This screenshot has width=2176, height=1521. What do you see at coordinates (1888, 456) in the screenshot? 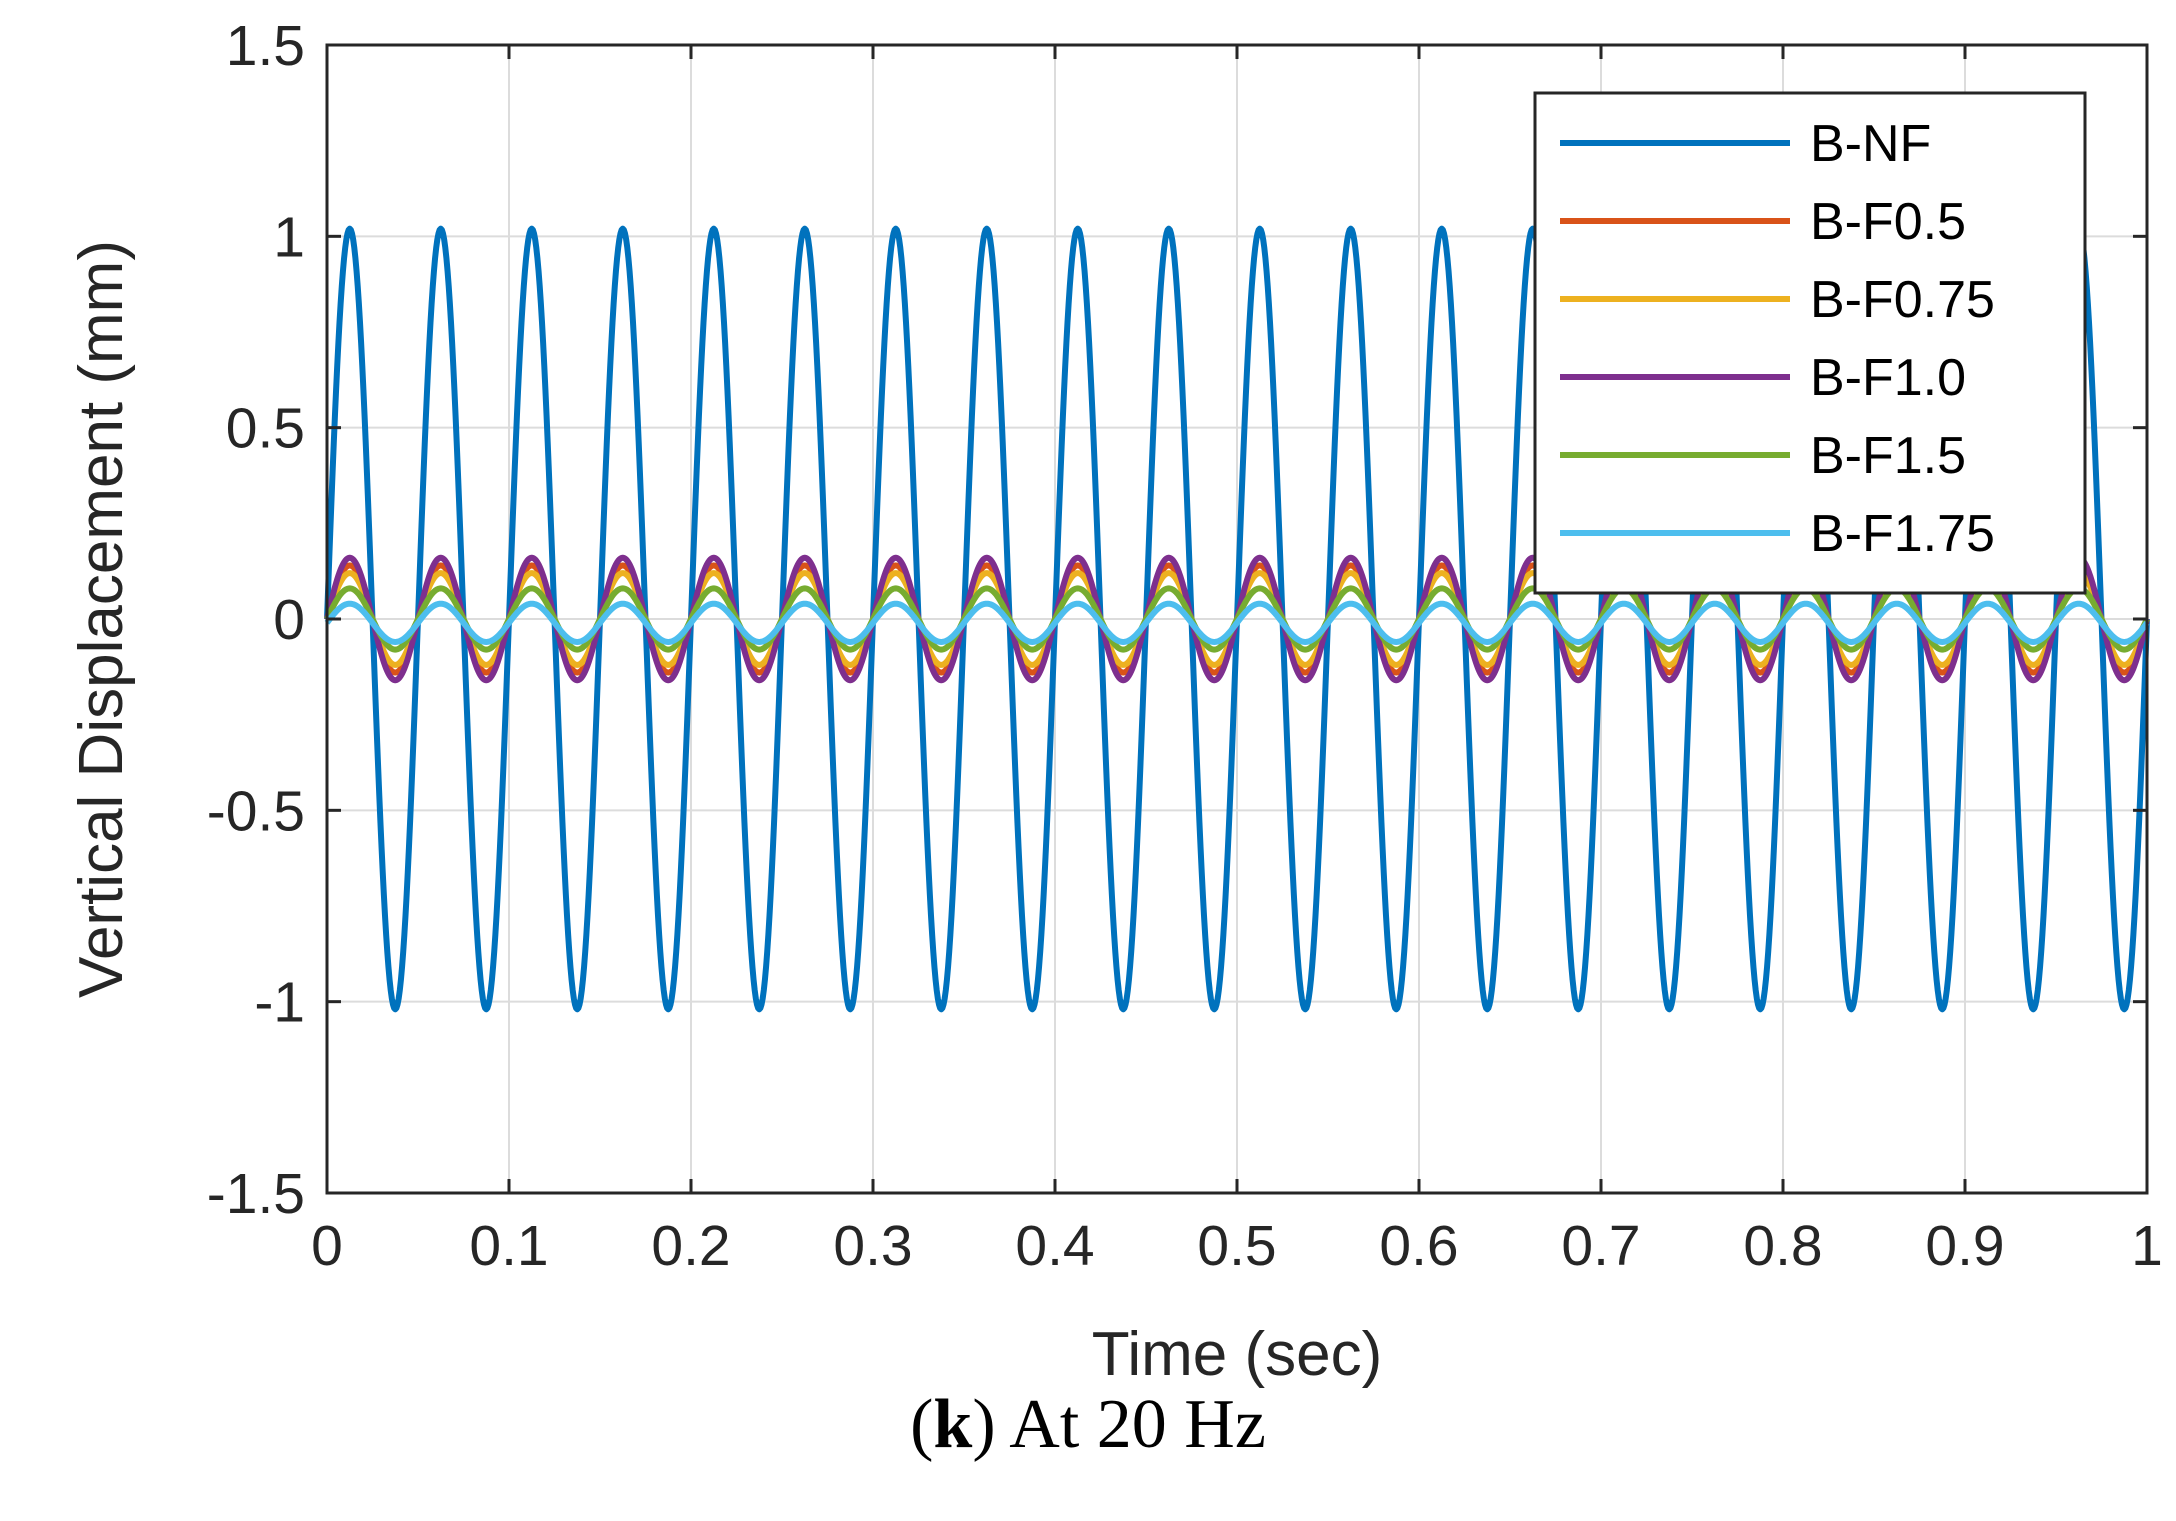
I see `legend-entry-label: B-F1.5` at bounding box center [1888, 456].